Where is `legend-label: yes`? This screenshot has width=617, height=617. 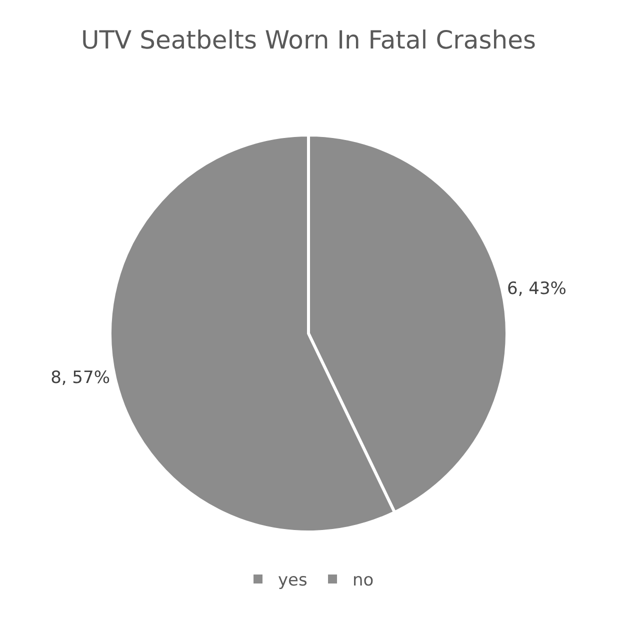
legend-label: yes is located at coordinates (293, 580).